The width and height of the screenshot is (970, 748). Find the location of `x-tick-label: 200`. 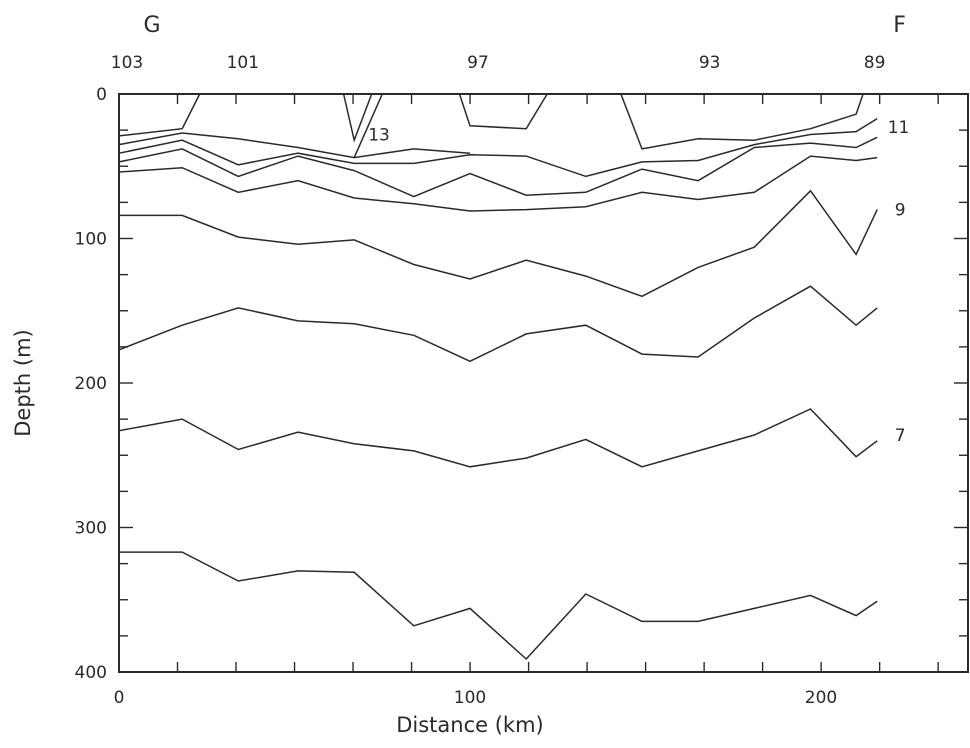

x-tick-label: 200 is located at coordinates (821, 698).